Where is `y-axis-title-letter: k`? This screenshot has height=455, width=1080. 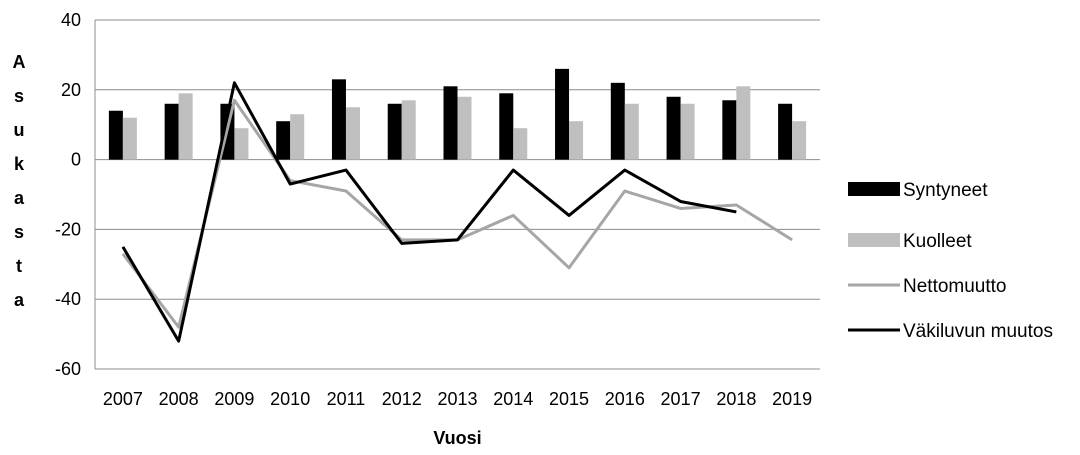 y-axis-title-letter: k is located at coordinates (19, 164).